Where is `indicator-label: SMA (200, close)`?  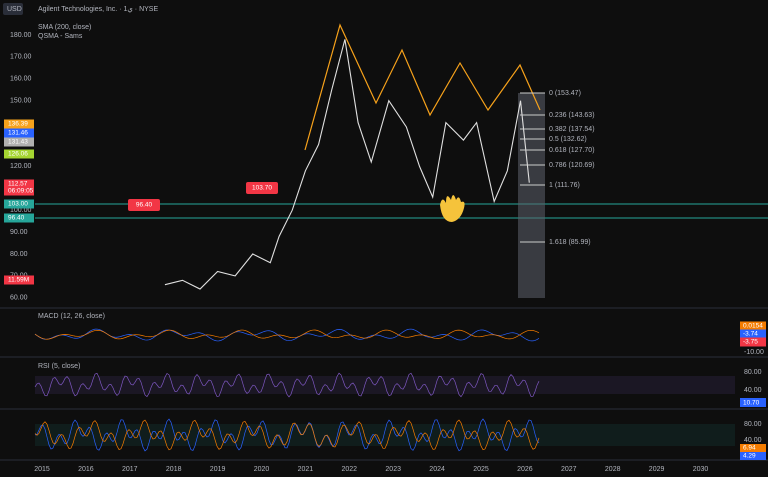 indicator-label: SMA (200, close) is located at coordinates (64, 27).